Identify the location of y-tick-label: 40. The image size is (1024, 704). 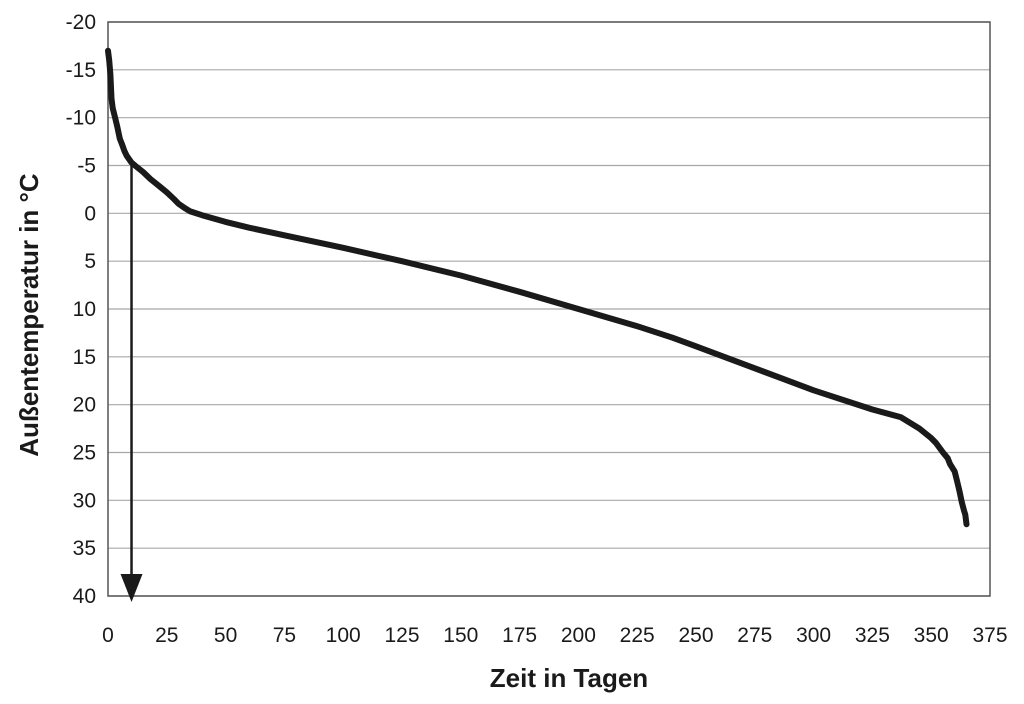
(84, 596).